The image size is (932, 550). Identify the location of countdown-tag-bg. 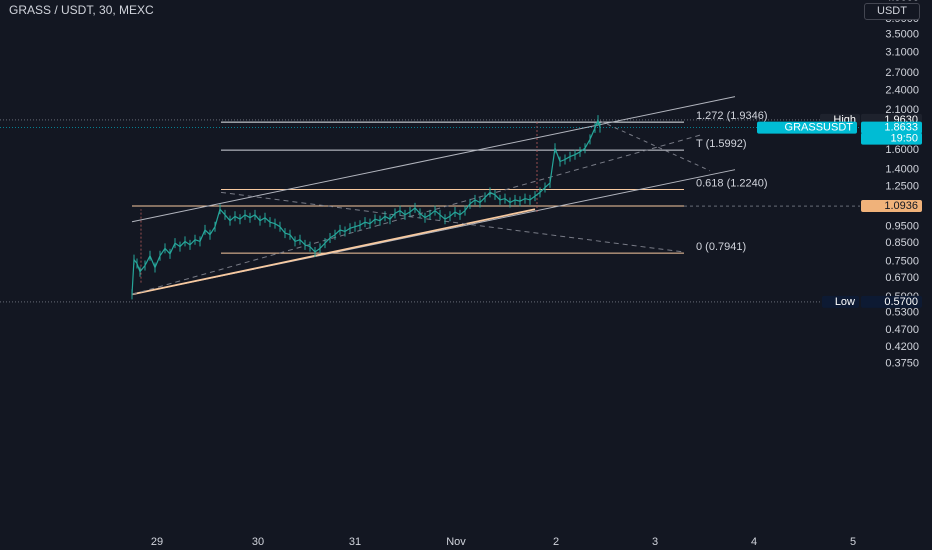
(891, 138).